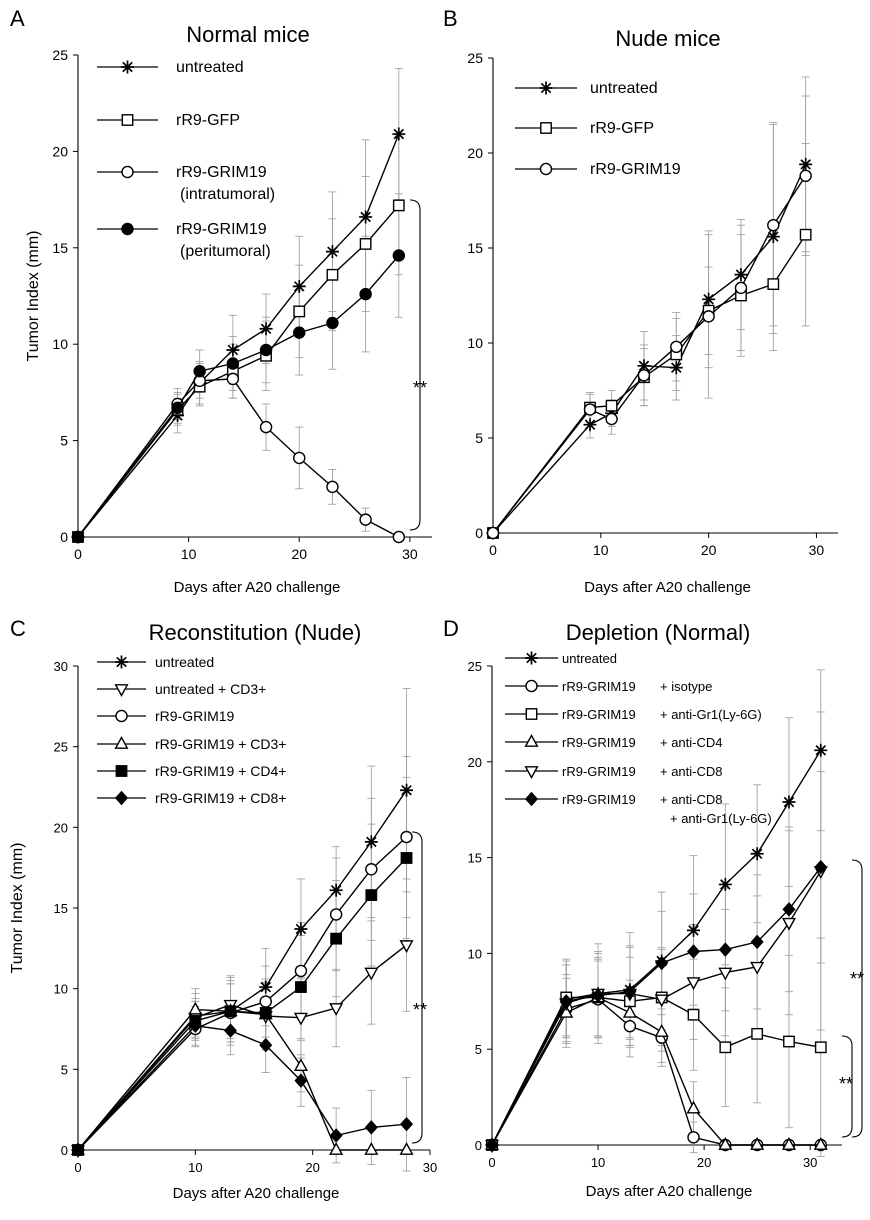 Image resolution: width=870 pixels, height=1220 pixels. What do you see at coordinates (658, 632) in the screenshot?
I see `chart-title: Depletion (Normal)` at bounding box center [658, 632].